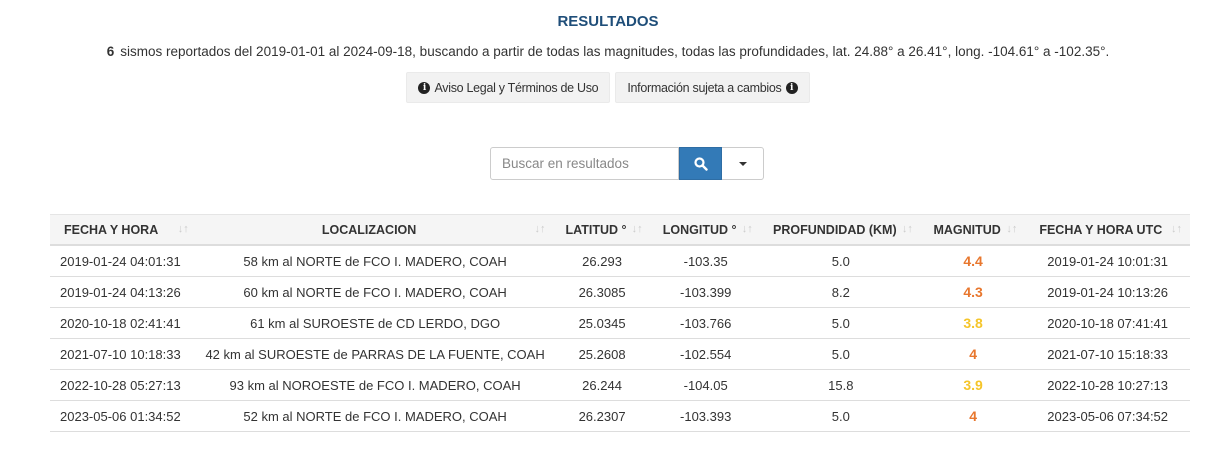 This screenshot has height=471, width=1216. I want to click on legal-terms-label: Aviso Legal y Términos de Uso, so click(516, 87).